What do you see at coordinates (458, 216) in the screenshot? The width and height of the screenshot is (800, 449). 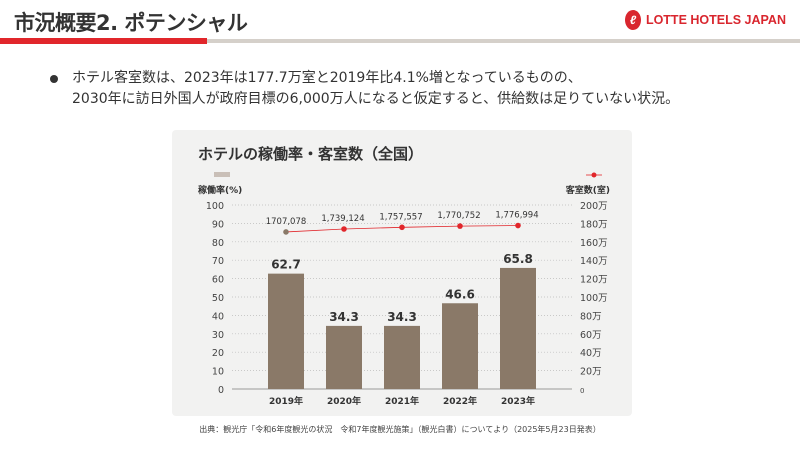 I see `line-label: 1,770,752` at bounding box center [458, 216].